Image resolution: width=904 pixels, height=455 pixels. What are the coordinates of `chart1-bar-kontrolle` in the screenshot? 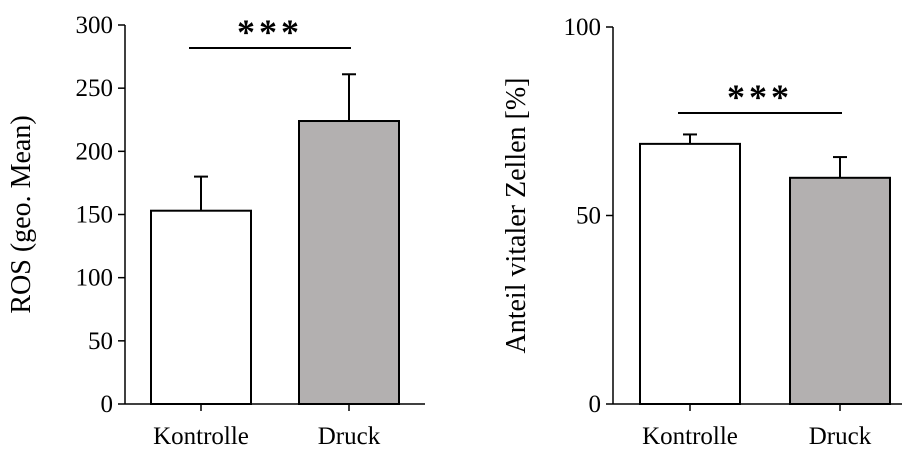 It's located at (201, 307).